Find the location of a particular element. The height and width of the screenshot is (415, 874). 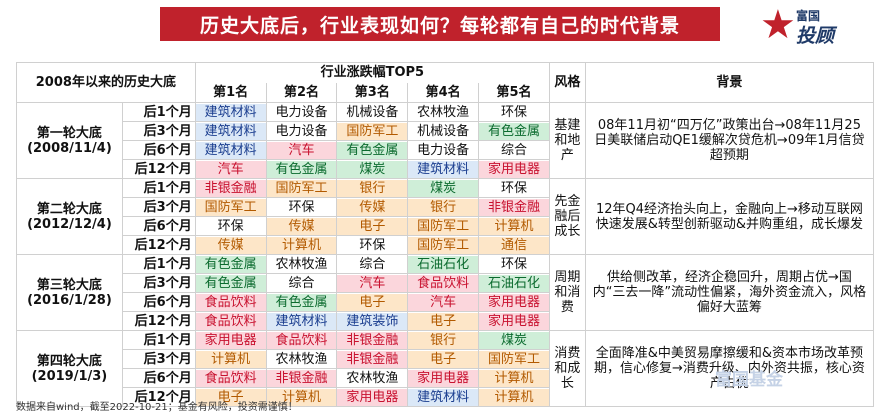

header-rank-4: 第4名 is located at coordinates (443, 92).